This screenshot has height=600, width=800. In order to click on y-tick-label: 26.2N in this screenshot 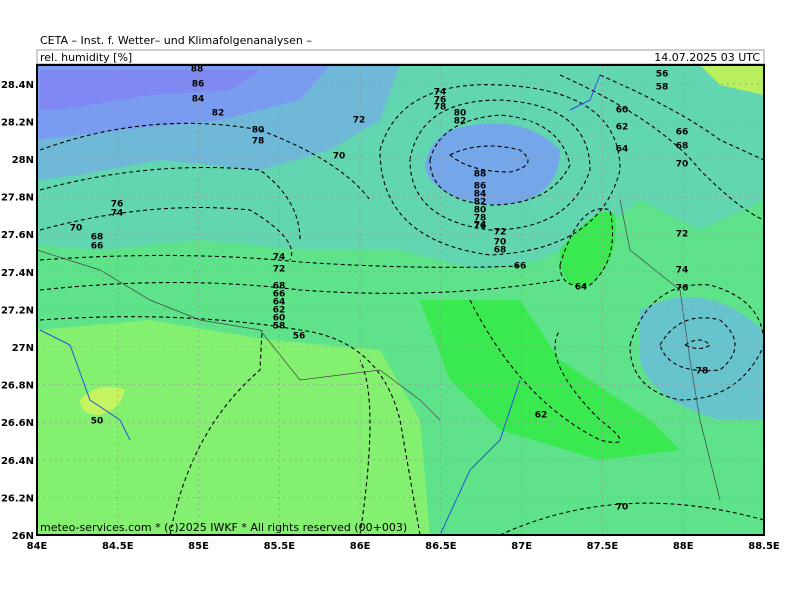, I will do `click(17, 498)`.